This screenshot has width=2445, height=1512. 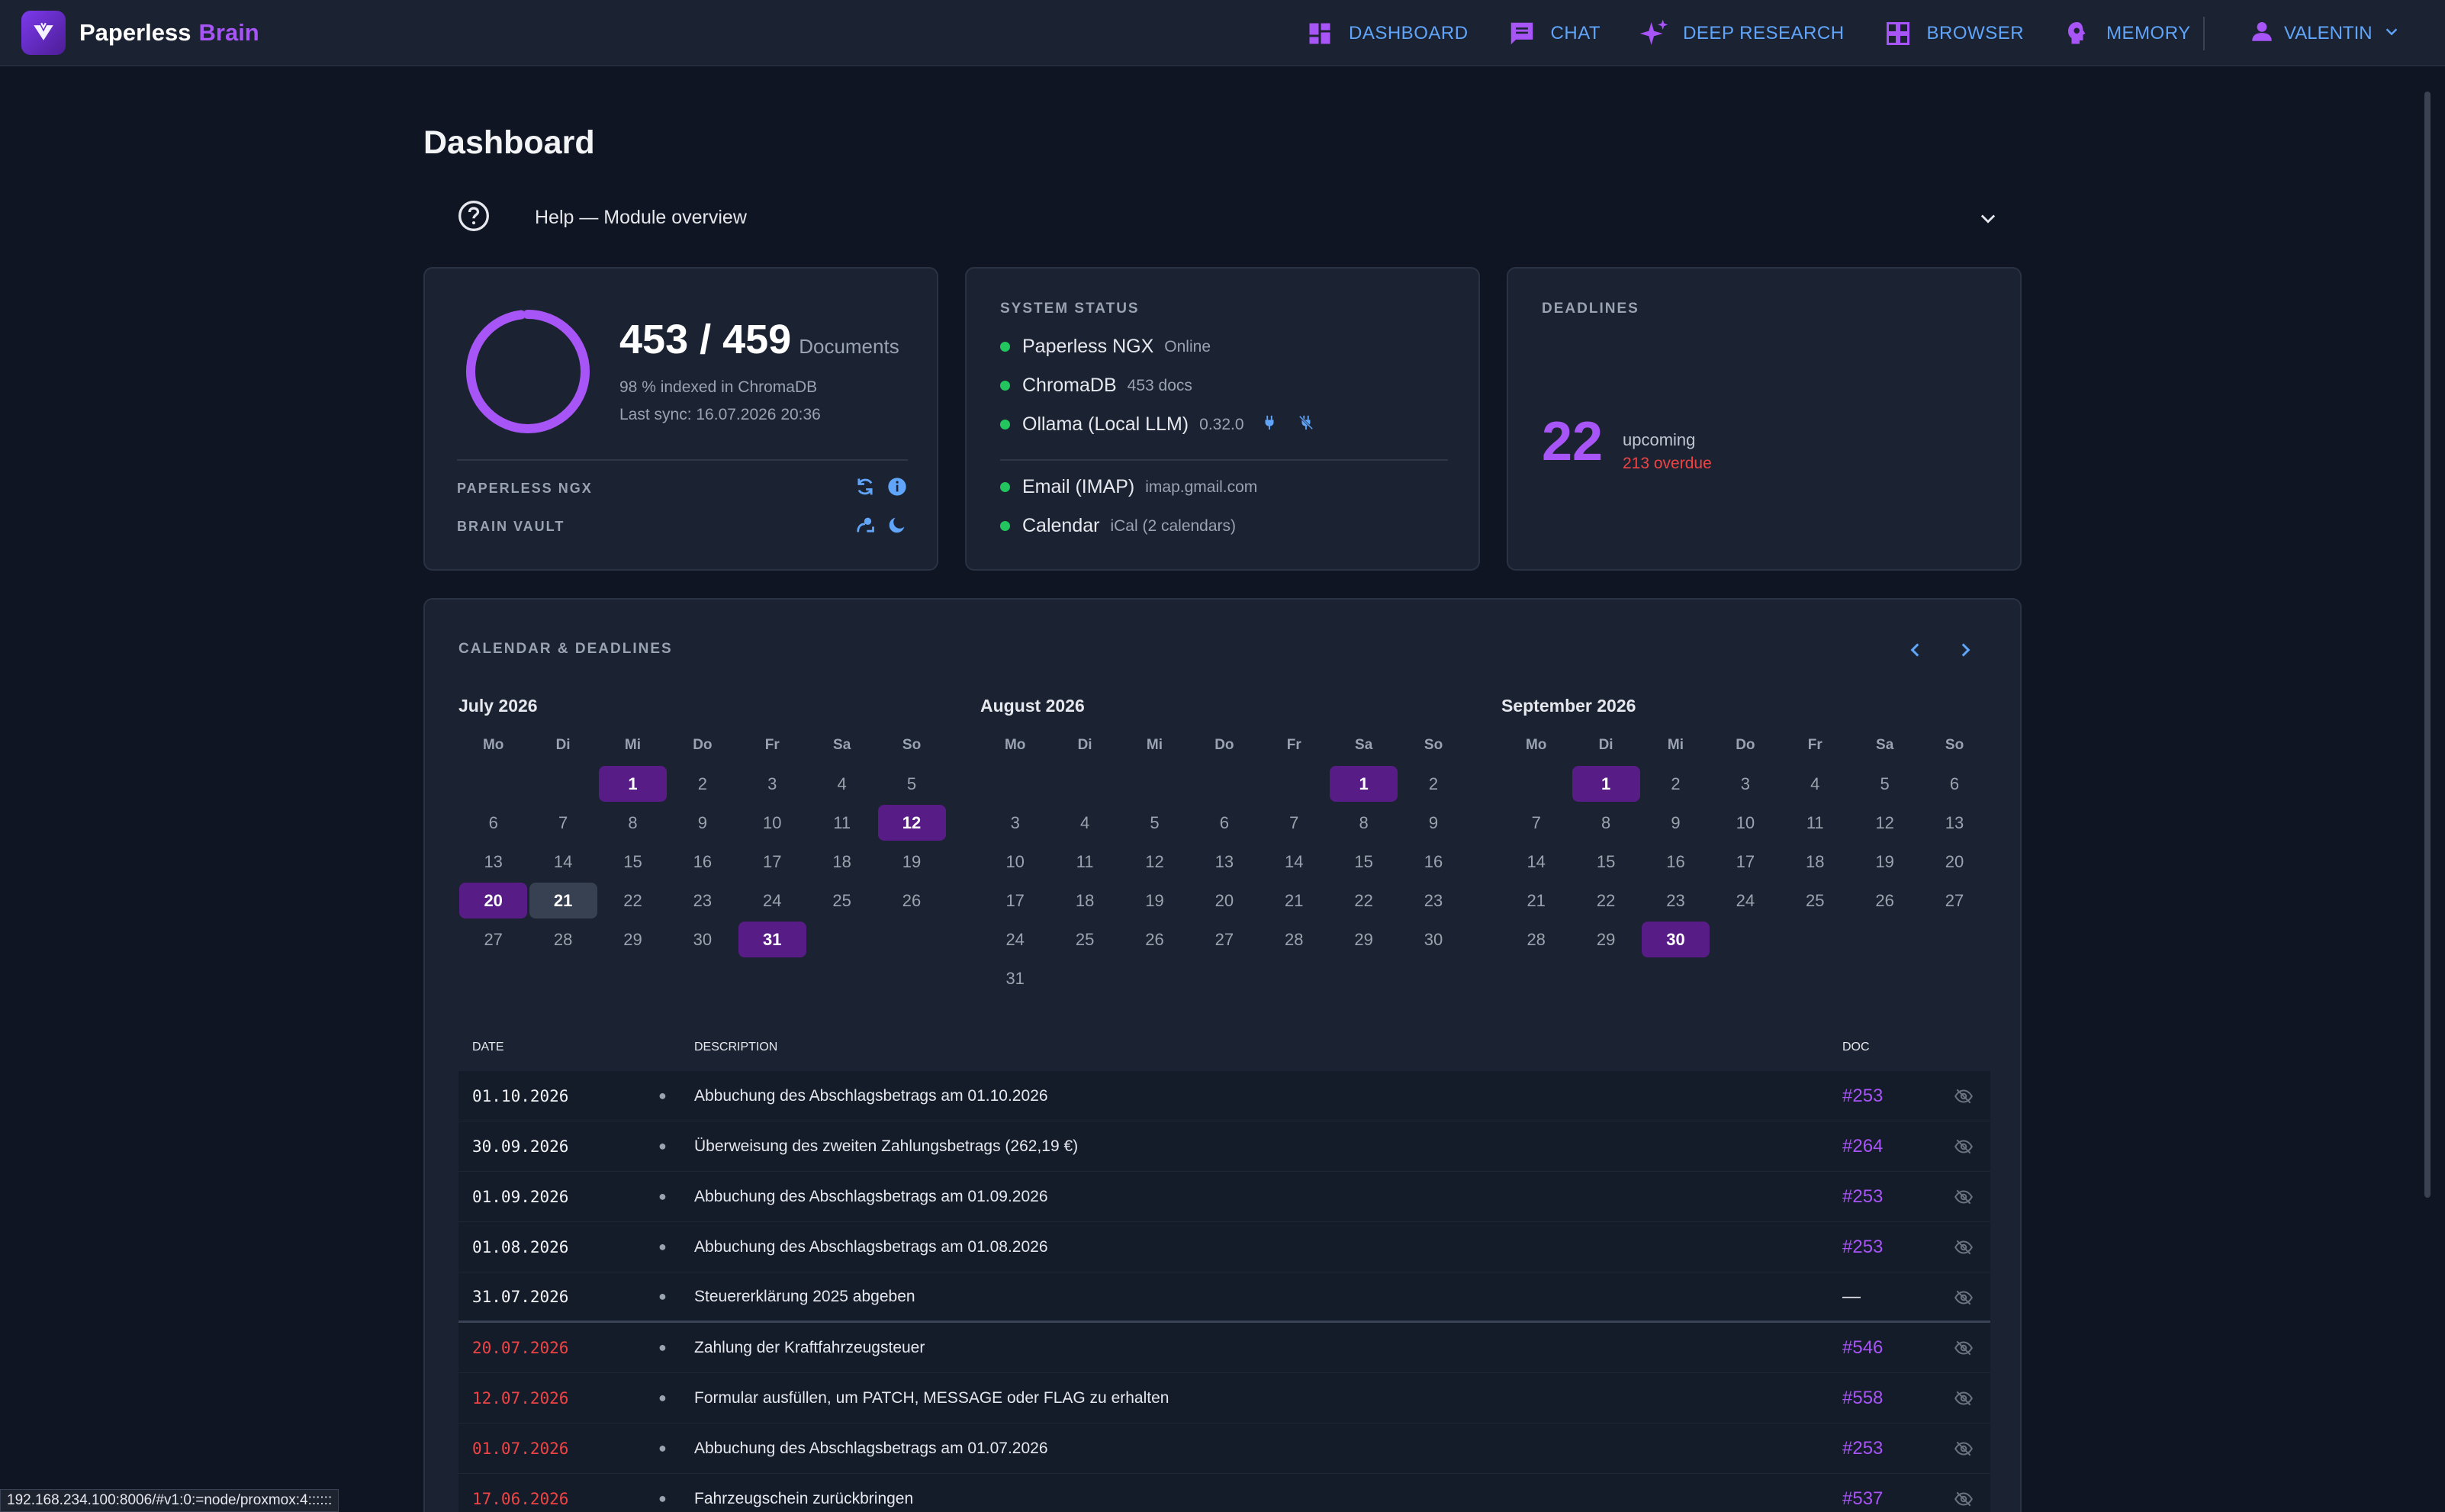 What do you see at coordinates (1553, 34) in the screenshot?
I see `nav-chat: CHAT` at bounding box center [1553, 34].